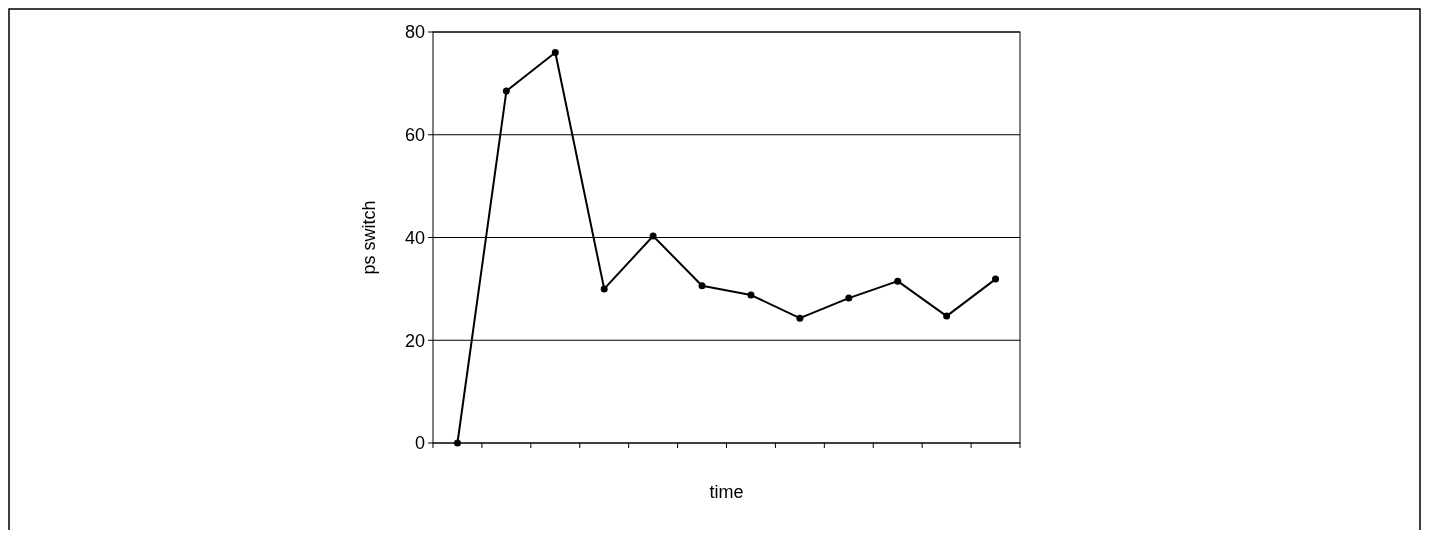 The image size is (1429, 538). What do you see at coordinates (414, 32) in the screenshot?
I see `y-tick-label: 80` at bounding box center [414, 32].